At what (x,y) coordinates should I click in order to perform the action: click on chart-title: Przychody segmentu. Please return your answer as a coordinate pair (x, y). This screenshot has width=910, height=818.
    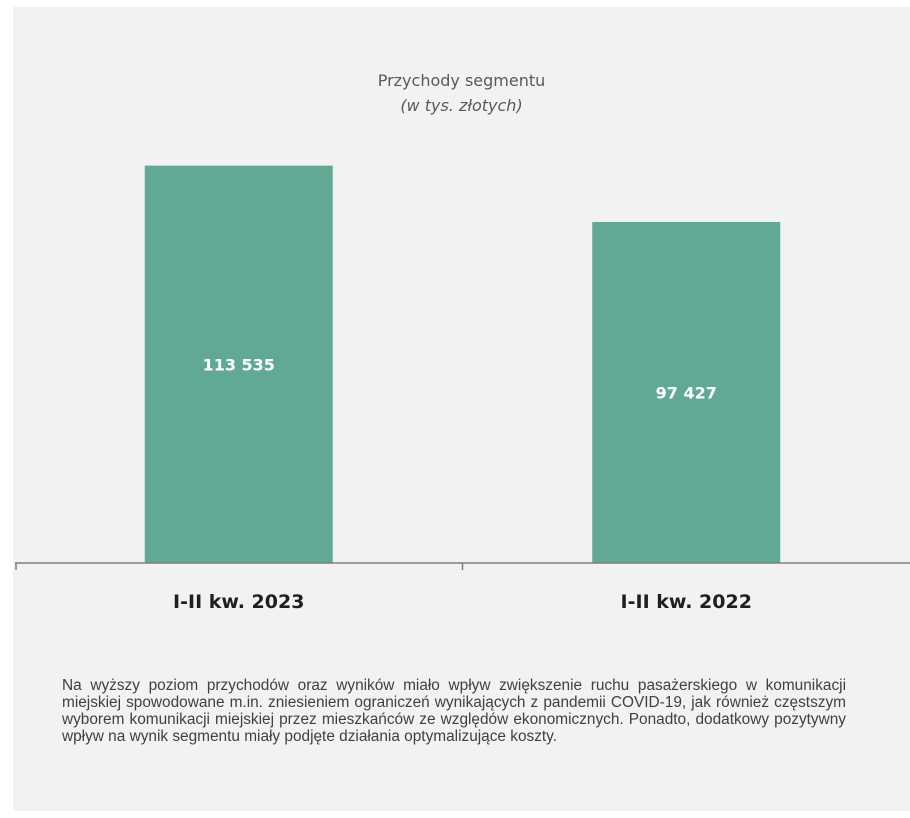
    Looking at the image, I should click on (461, 80).